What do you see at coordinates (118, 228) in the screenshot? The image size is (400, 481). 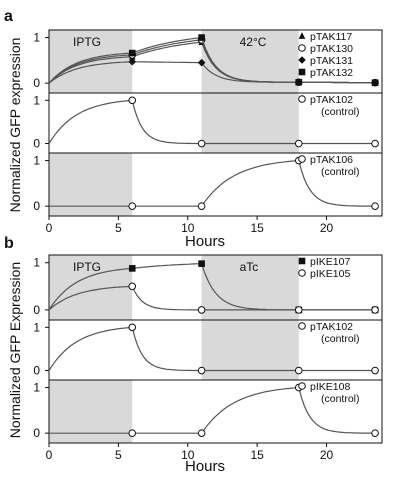 I see `panel-a3-xtick-label: 5` at bounding box center [118, 228].